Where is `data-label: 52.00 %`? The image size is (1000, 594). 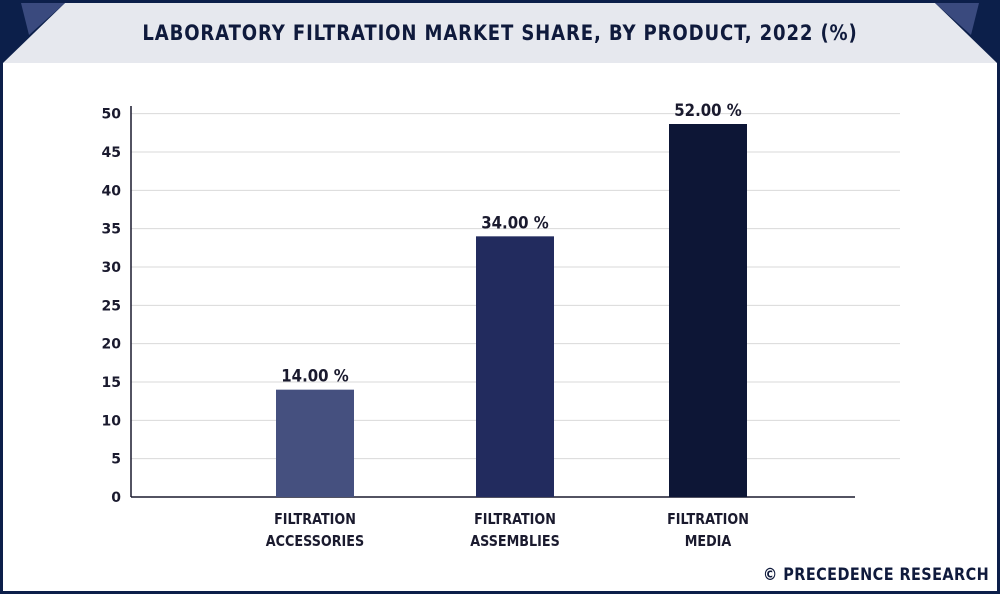 data-label: 52.00 % is located at coordinates (707, 110).